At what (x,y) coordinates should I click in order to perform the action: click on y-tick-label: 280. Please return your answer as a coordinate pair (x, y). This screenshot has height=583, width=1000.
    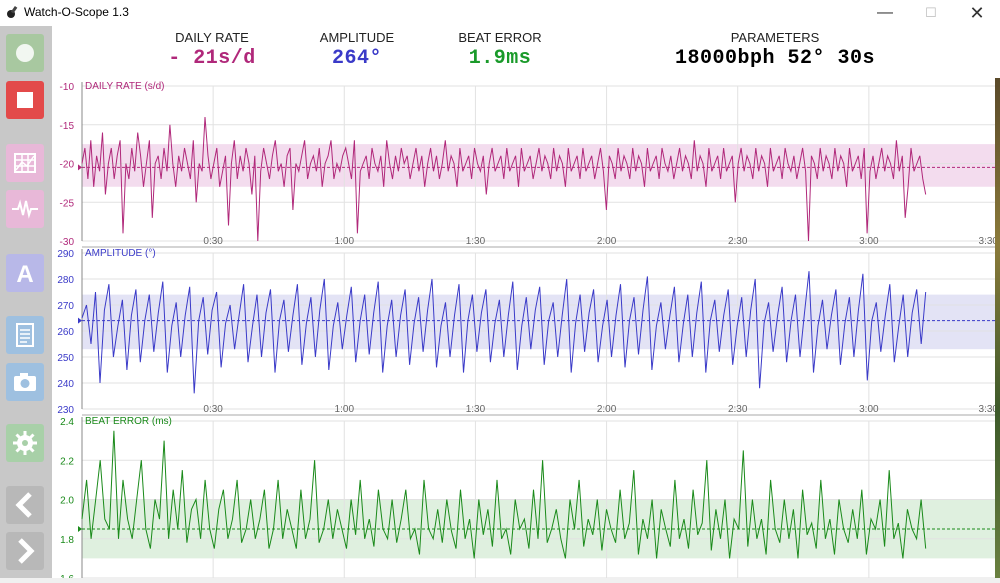
    Looking at the image, I should click on (65, 280).